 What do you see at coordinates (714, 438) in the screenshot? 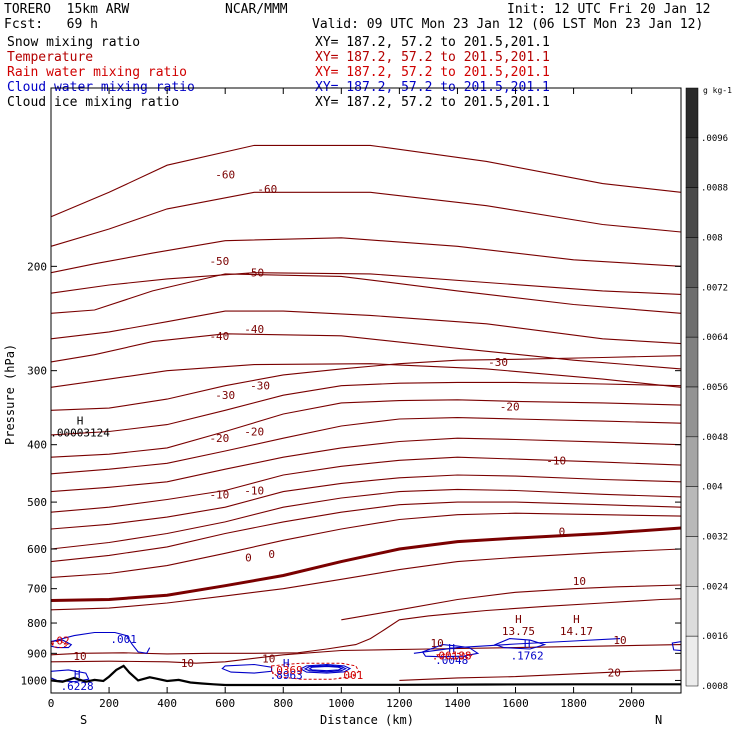
I see `colorbar-tick-label: .0048` at bounding box center [714, 438].